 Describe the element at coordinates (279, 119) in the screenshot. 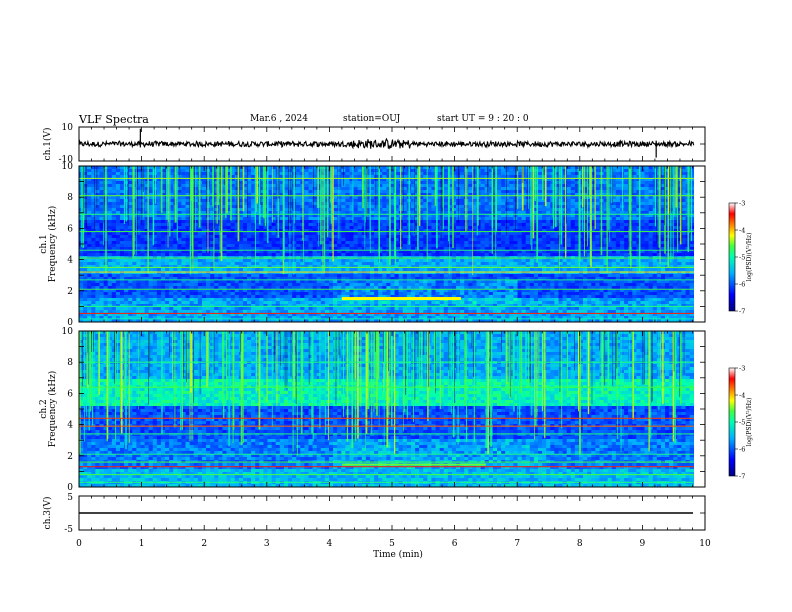

I see `date-label: Mar.6 , 2024` at that location.